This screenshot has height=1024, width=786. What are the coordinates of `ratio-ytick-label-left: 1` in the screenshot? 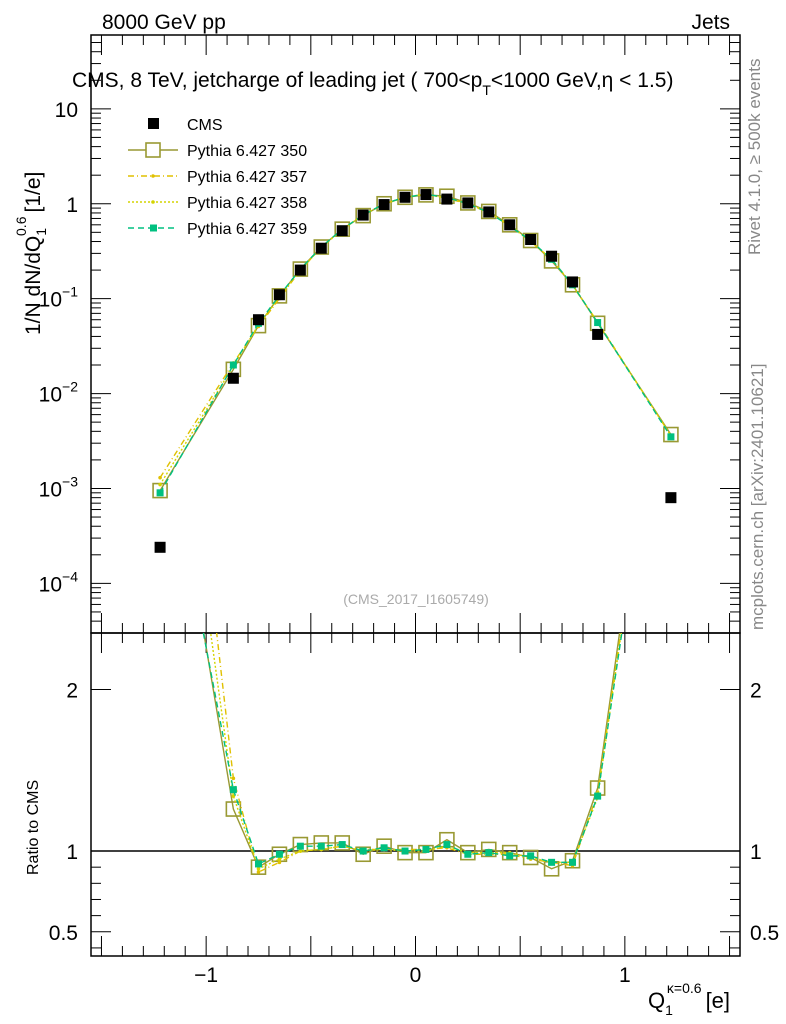 It's located at (72, 852).